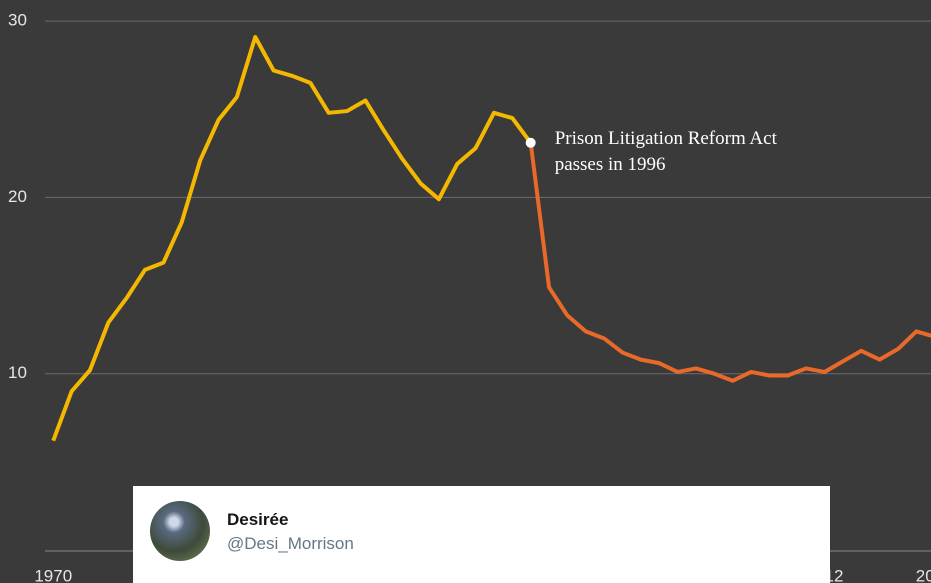 The height and width of the screenshot is (583, 931). Describe the element at coordinates (180, 531) in the screenshot. I see `avatar` at that location.